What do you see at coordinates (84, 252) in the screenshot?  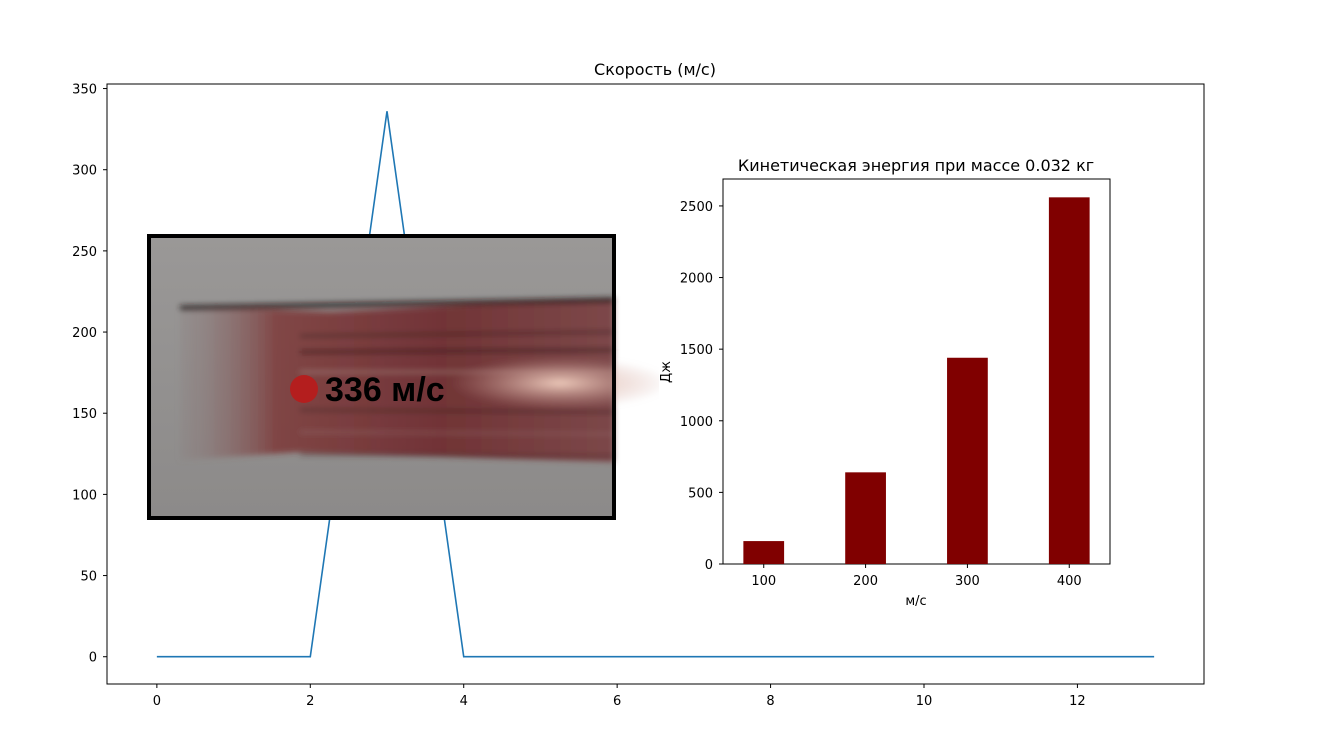 I see `main-y-tick-label: 250` at bounding box center [84, 252].